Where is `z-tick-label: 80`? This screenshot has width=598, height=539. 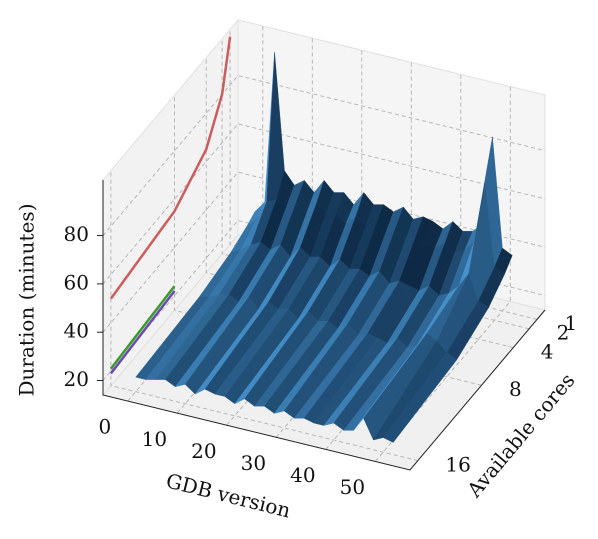
z-tick-label: 80 is located at coordinates (76, 234).